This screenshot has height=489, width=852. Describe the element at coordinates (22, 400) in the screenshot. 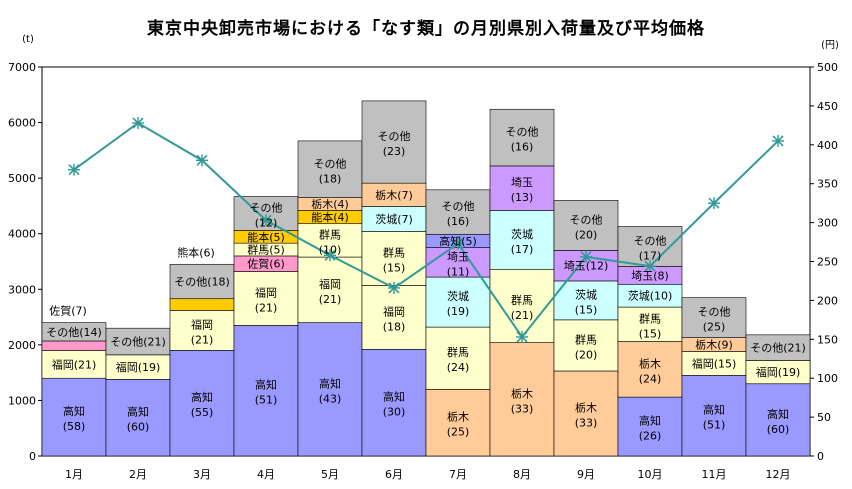

I see `y-tick-label: 1000` at that location.